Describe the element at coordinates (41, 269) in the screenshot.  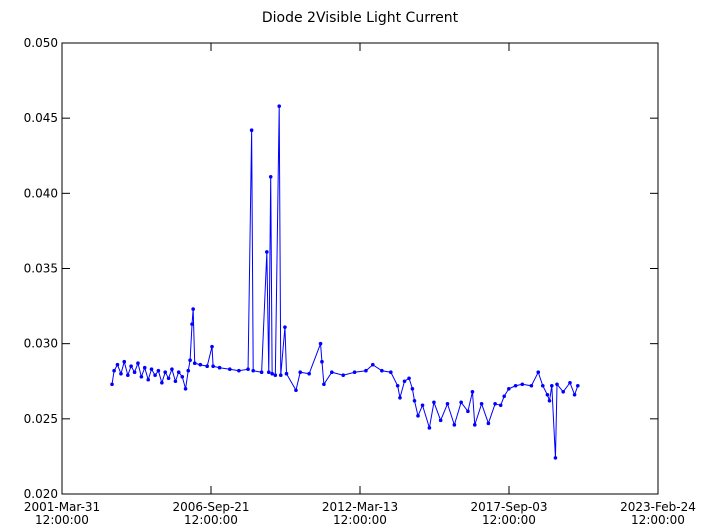
I see `y-tick-label: 0.035` at that location.